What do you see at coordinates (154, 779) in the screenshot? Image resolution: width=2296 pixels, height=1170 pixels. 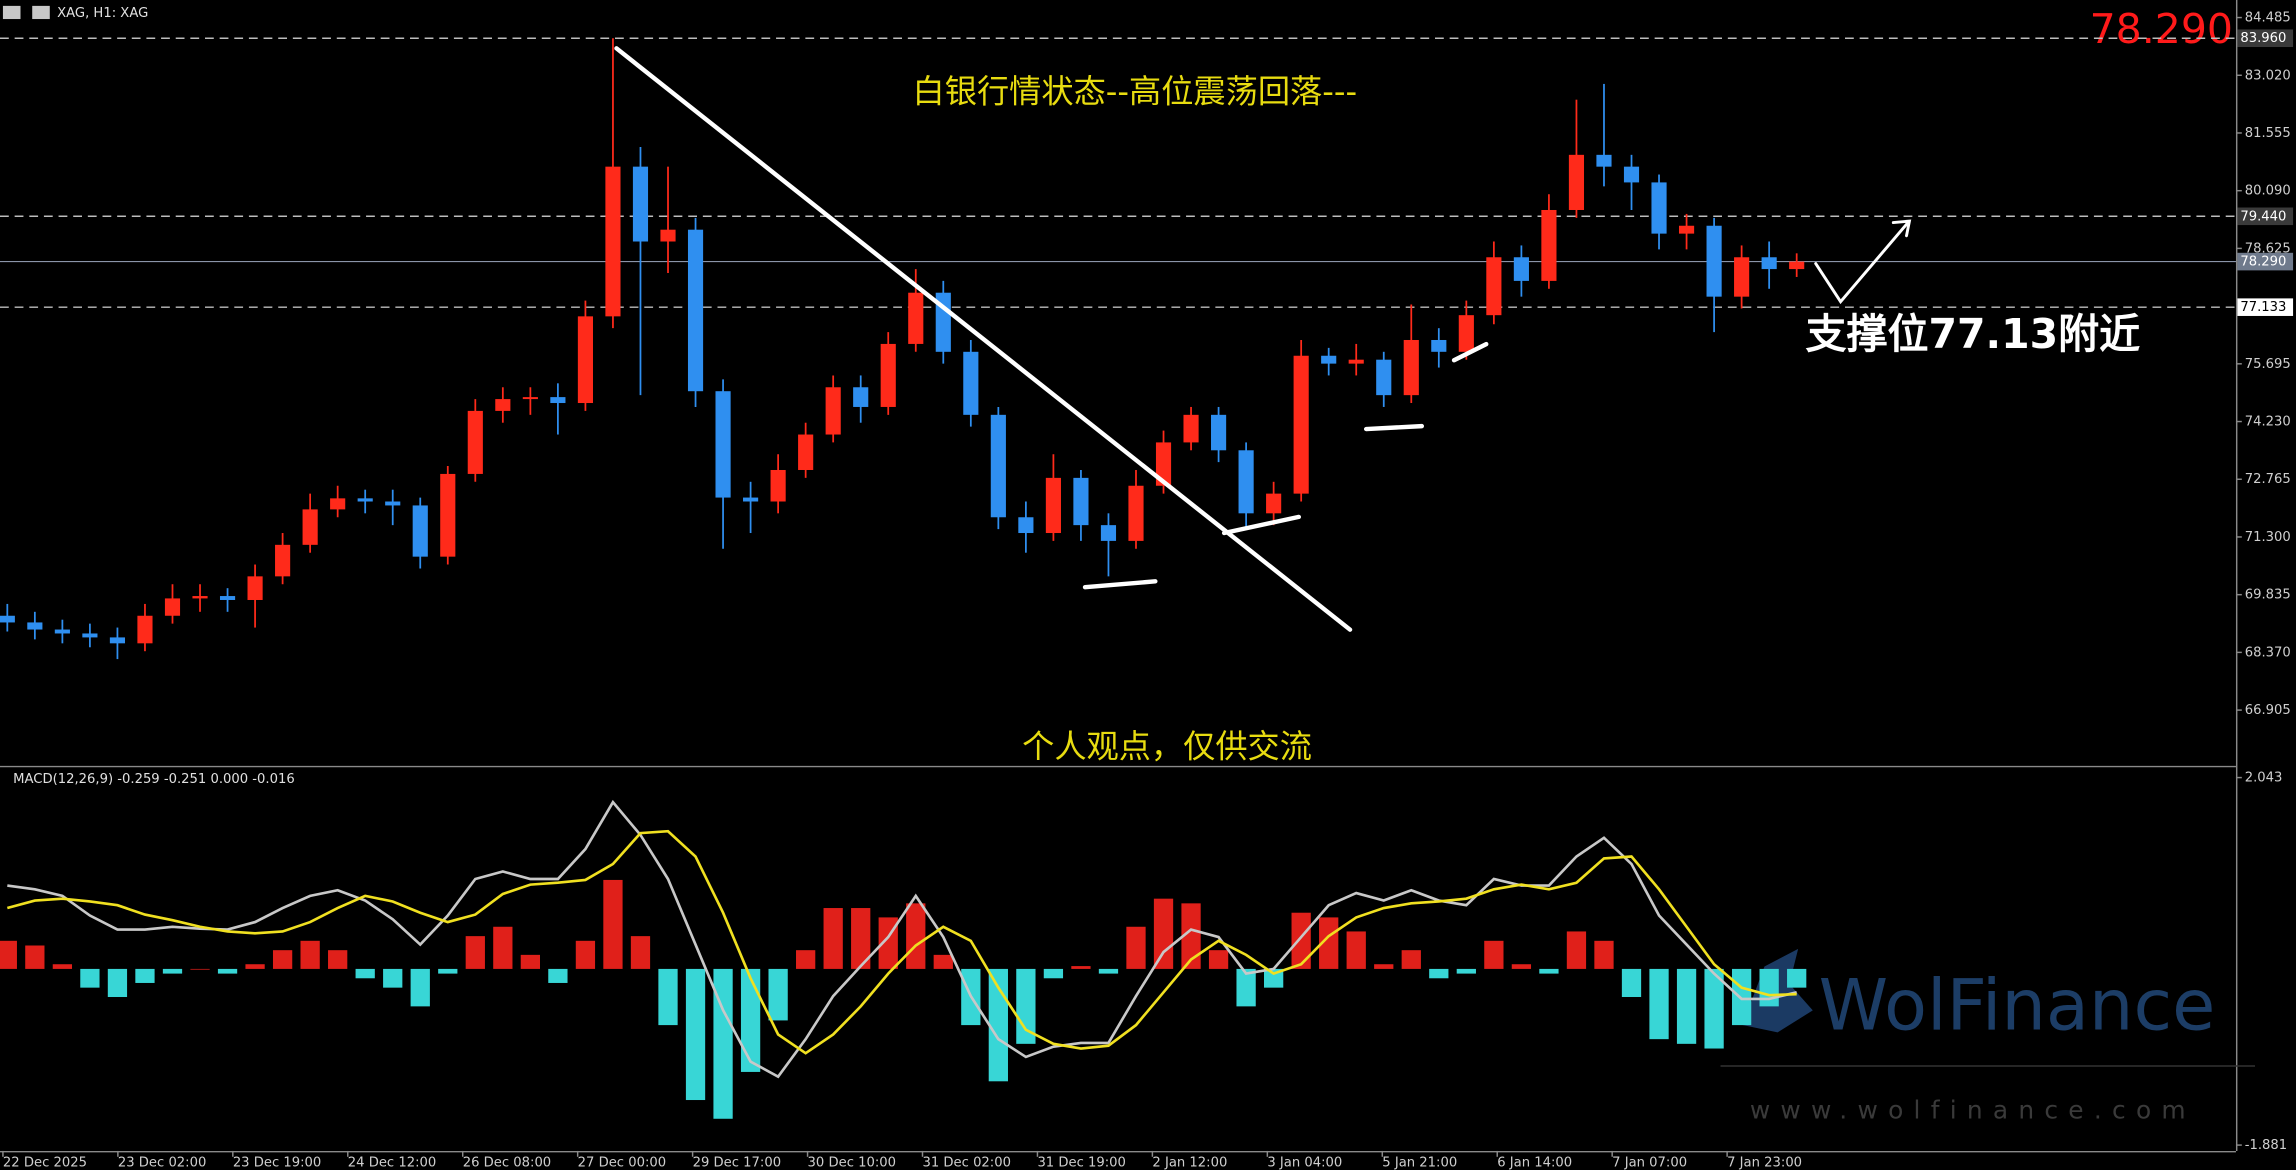 I see `macd-title: MACD(12,26,9) -0.259 -0.251 0.000 -0.016` at bounding box center [154, 779].